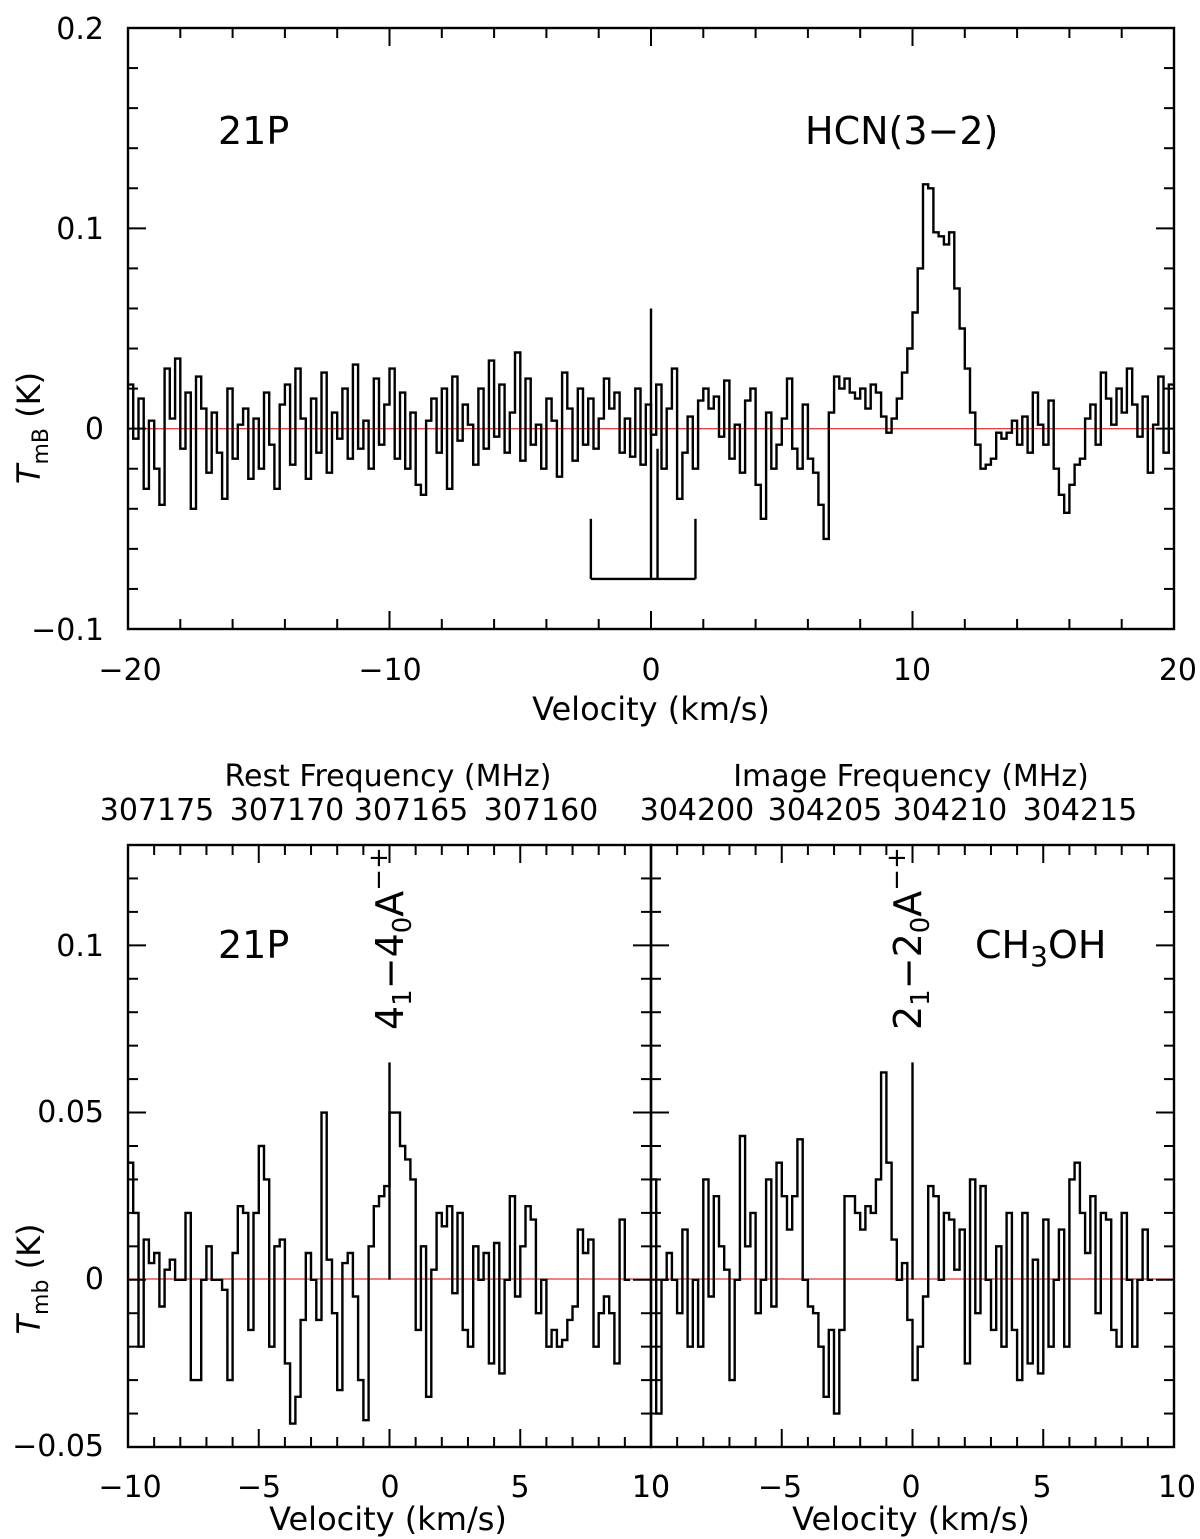 This screenshot has height=1539, width=1200. I want to click on bottom-right-line-label: 21−20A−+, so click(909, 938).